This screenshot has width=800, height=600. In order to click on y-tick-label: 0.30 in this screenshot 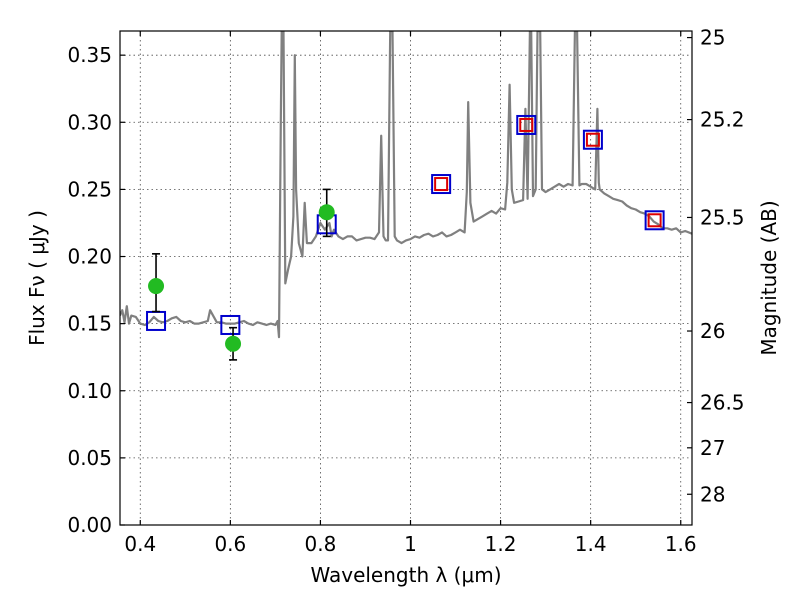, I will do `click(89, 122)`.